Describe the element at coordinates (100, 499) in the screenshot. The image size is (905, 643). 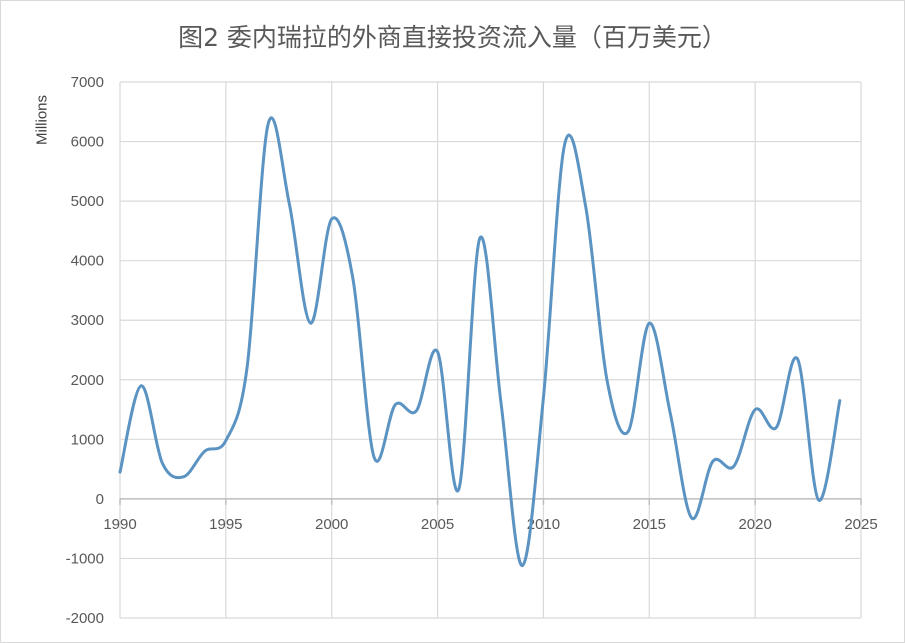
I see `y-tick-label: 0` at that location.